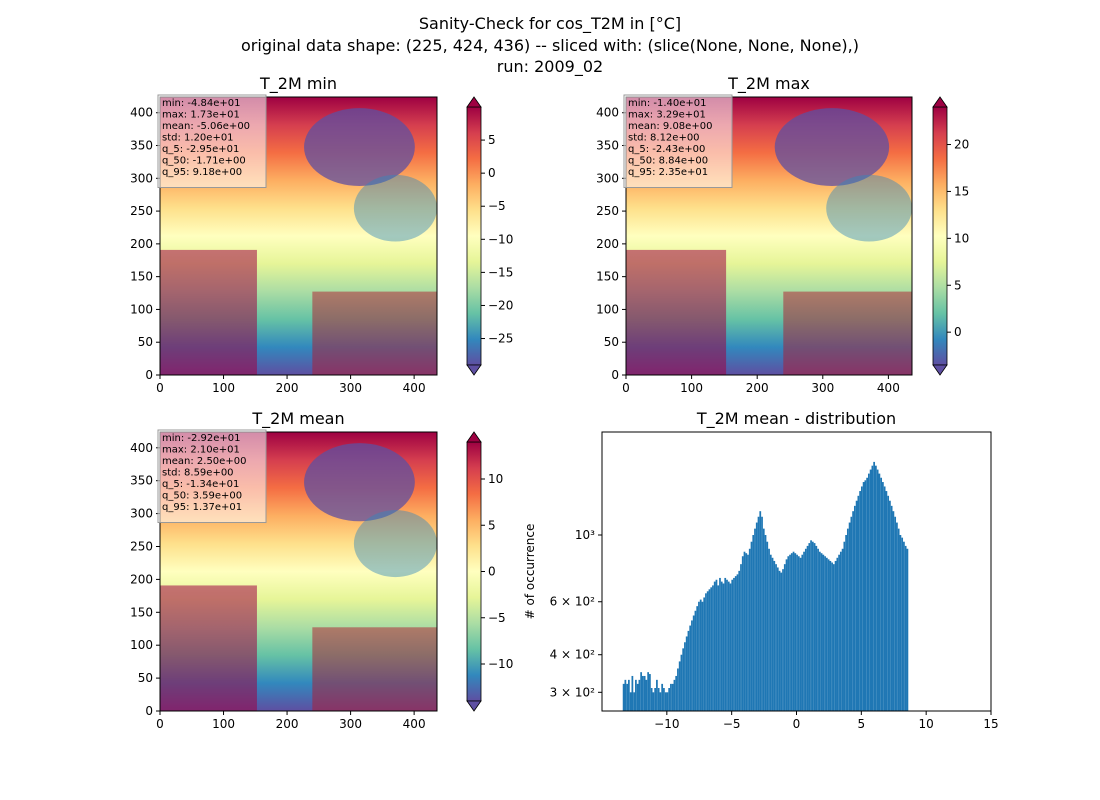  I want to click on stats-line: q_95: 9.18e+00, so click(202, 172).